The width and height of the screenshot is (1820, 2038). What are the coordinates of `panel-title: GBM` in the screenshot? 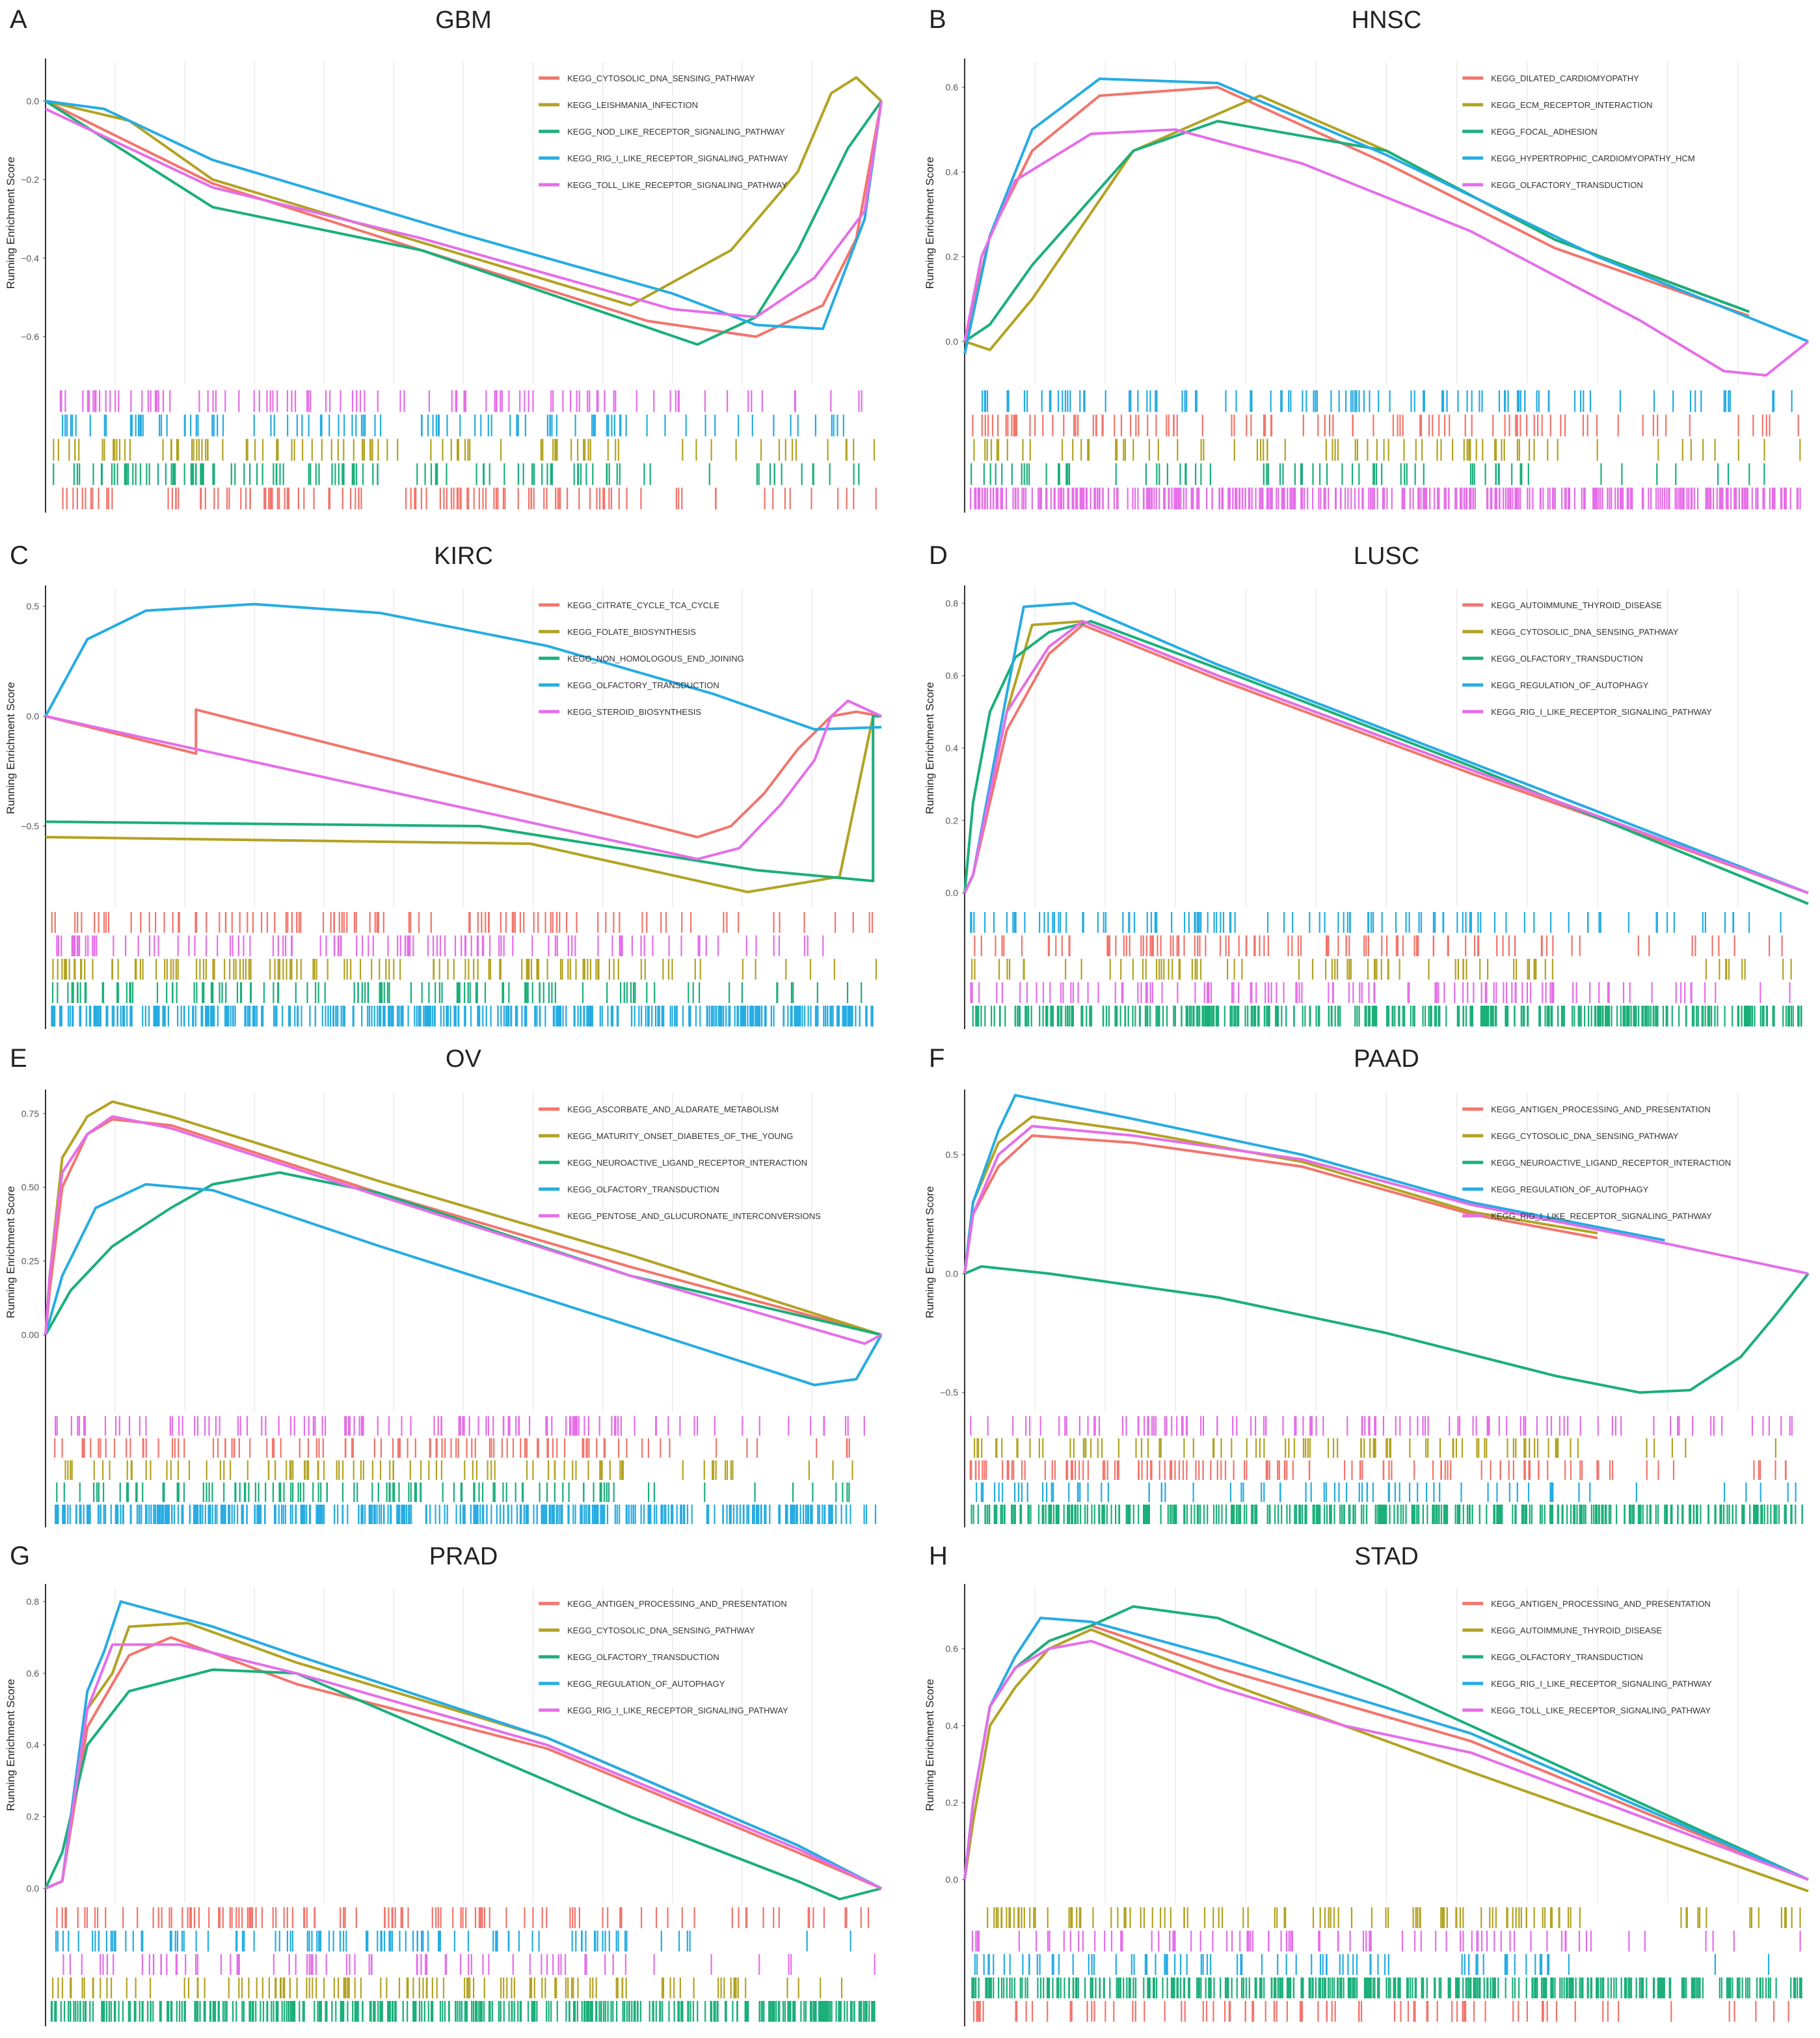 It's located at (463, 20).